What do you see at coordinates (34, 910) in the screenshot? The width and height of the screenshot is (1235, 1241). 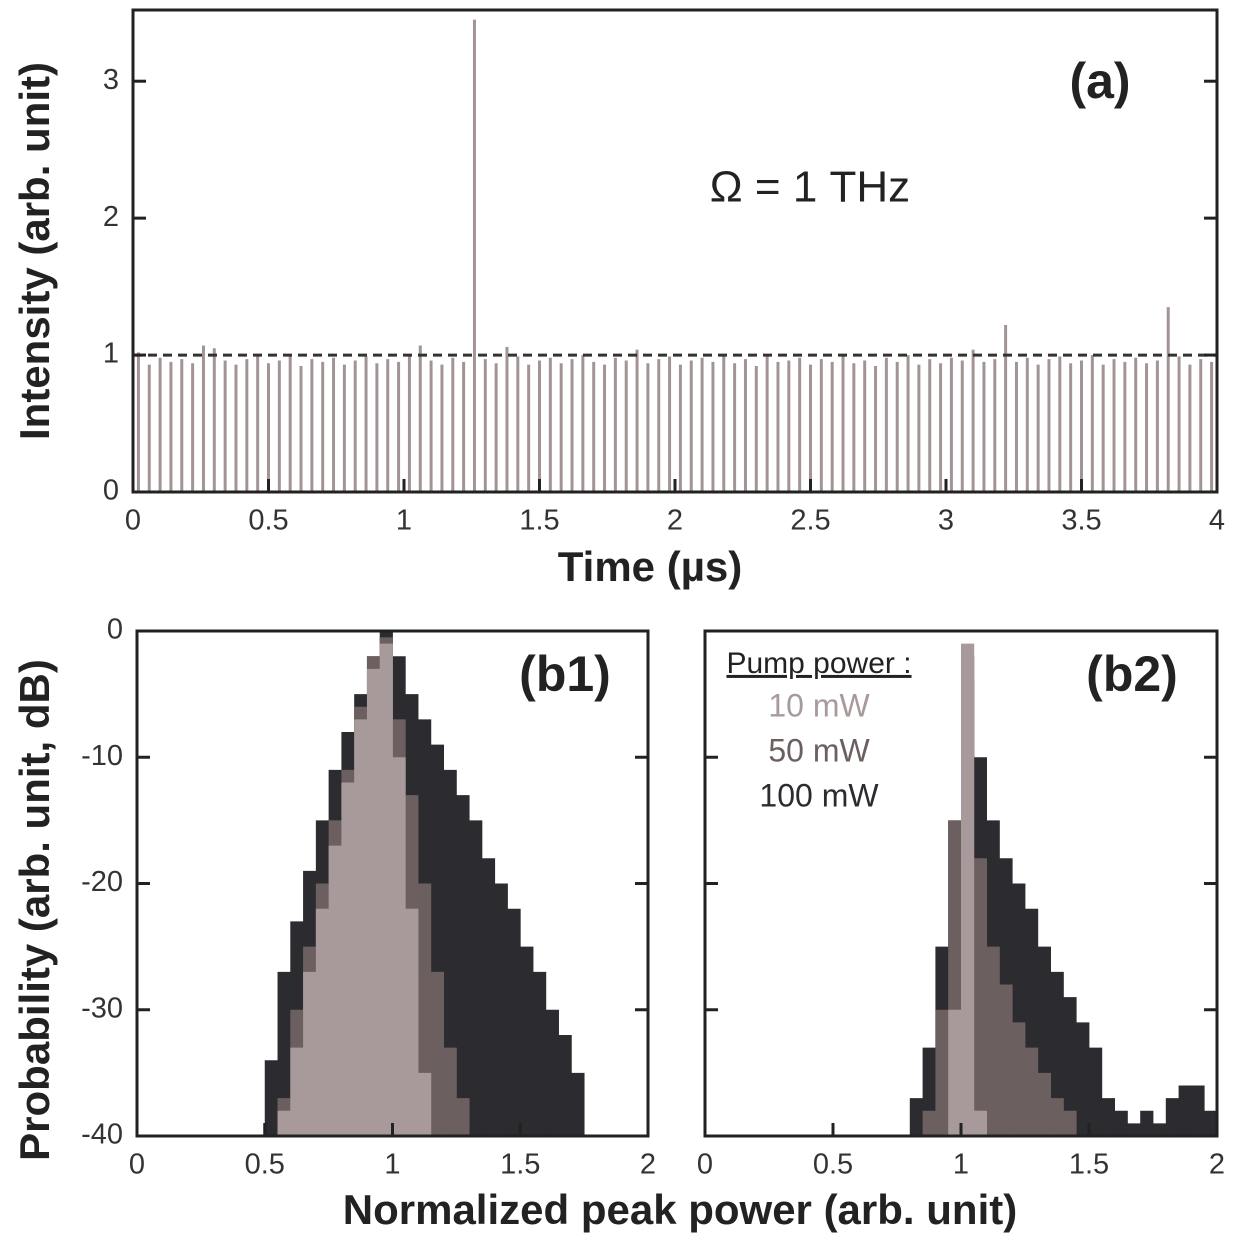 I see `y-axis-label: Probability (arb. unit, dB)` at bounding box center [34, 910].